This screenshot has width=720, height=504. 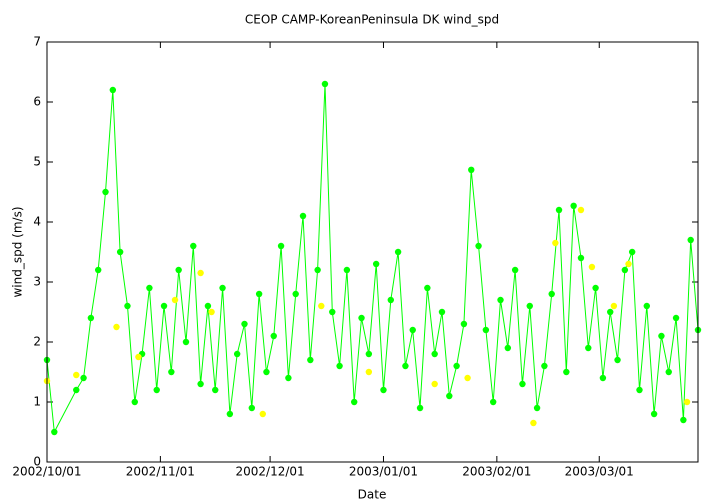 What do you see at coordinates (37, 42) in the screenshot?
I see `y-tick-label: 7` at bounding box center [37, 42].